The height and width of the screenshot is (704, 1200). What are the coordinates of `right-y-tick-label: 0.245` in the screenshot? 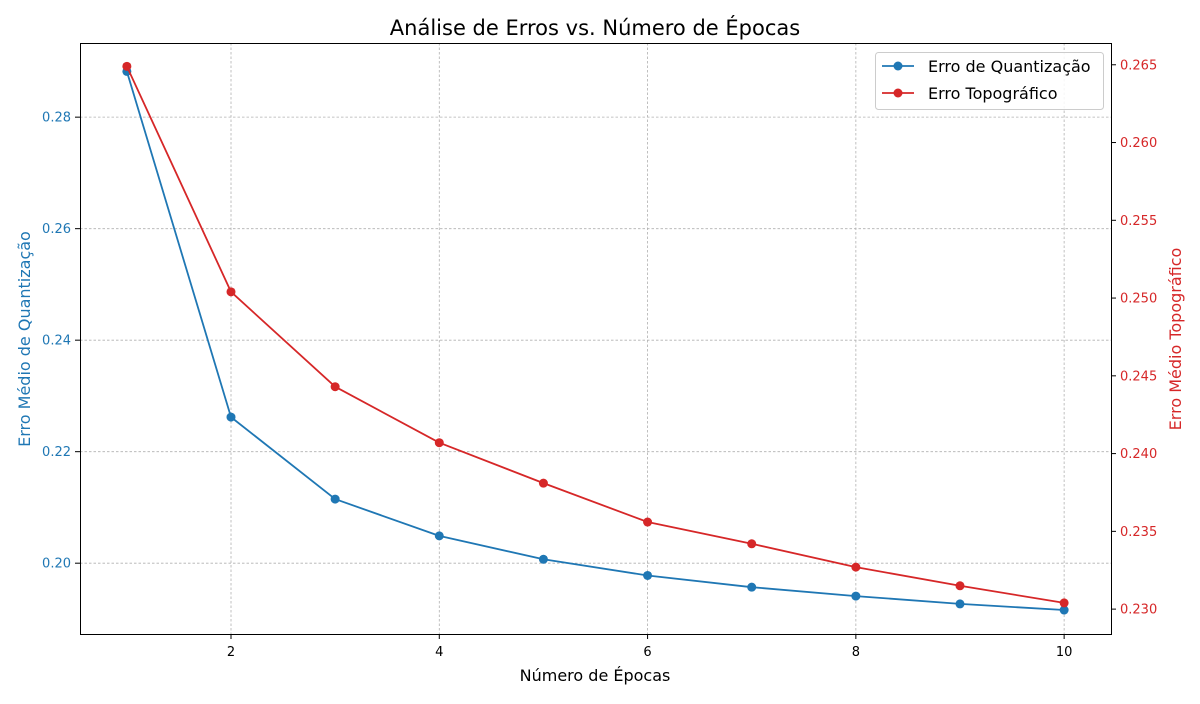 It's located at (1138, 376).